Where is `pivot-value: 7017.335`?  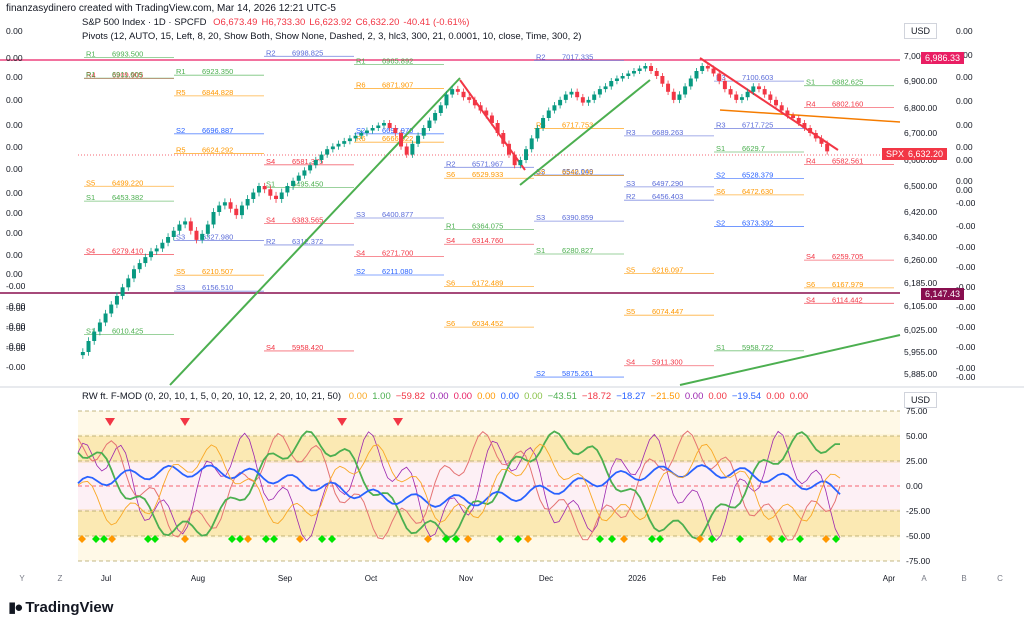
pivot-value: 7017.335 is located at coordinates (577, 56).